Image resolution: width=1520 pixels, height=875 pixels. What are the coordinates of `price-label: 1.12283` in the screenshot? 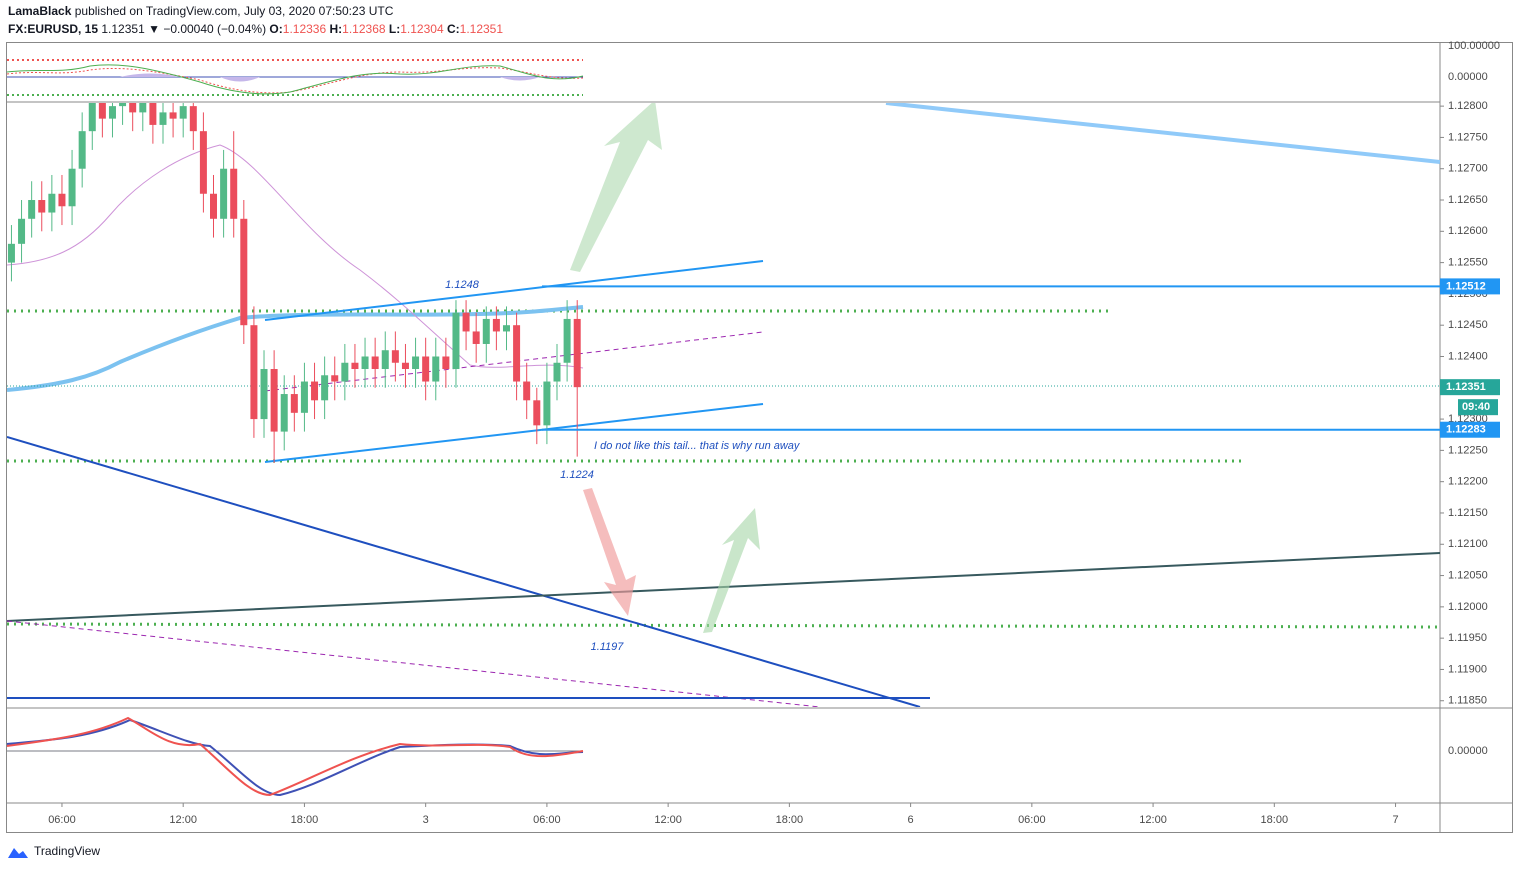 It's located at (1466, 430).